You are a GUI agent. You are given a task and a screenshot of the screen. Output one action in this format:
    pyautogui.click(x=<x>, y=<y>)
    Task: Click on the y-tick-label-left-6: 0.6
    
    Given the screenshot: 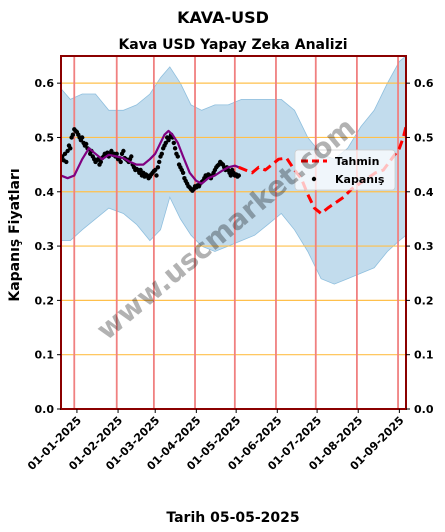 What is the action you would take?
    pyautogui.click(x=45, y=83)
    